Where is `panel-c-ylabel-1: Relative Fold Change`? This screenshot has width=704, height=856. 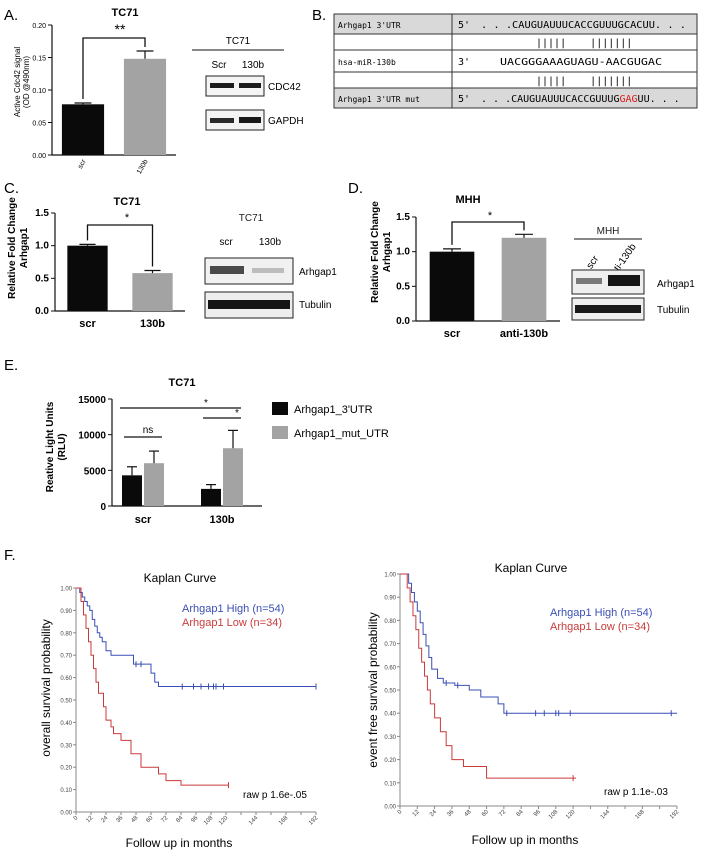
panel-c-ylabel-1: Relative Fold Change is located at coordinates (12, 248).